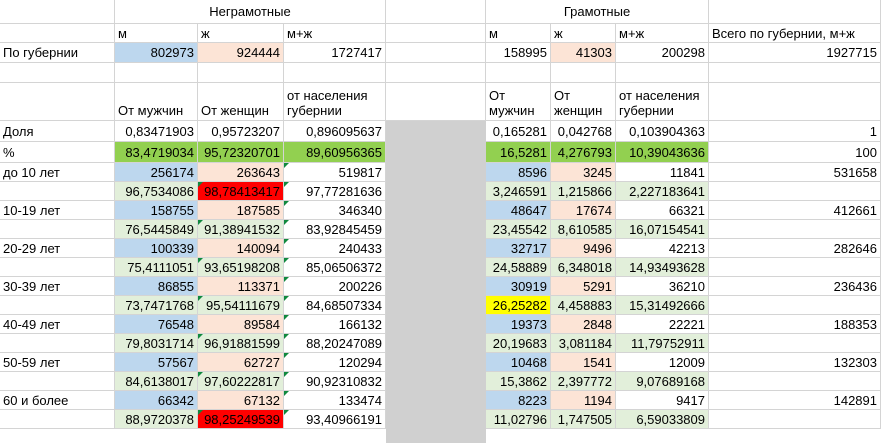  I want to click on label-from-pop-ill: от населения губернии, so click(335, 102).